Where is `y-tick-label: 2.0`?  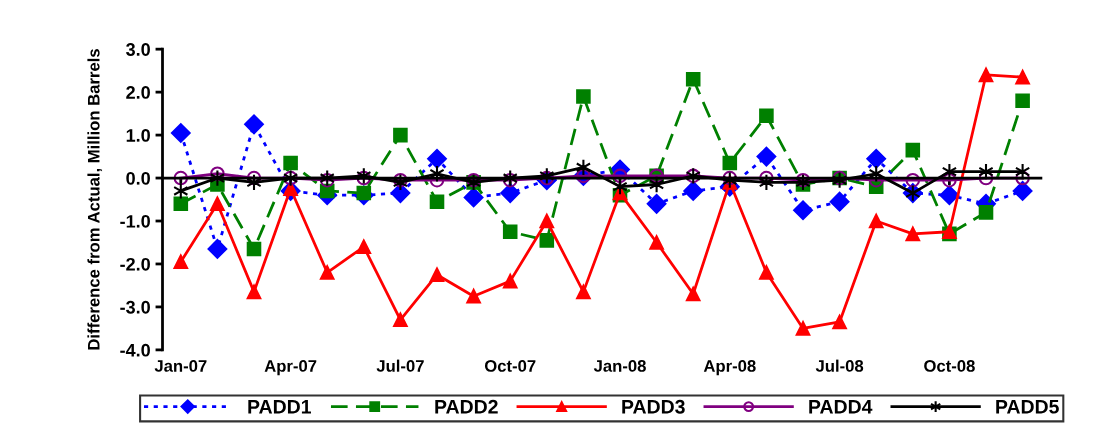
y-tick-label: 2.0 is located at coordinates (138, 92).